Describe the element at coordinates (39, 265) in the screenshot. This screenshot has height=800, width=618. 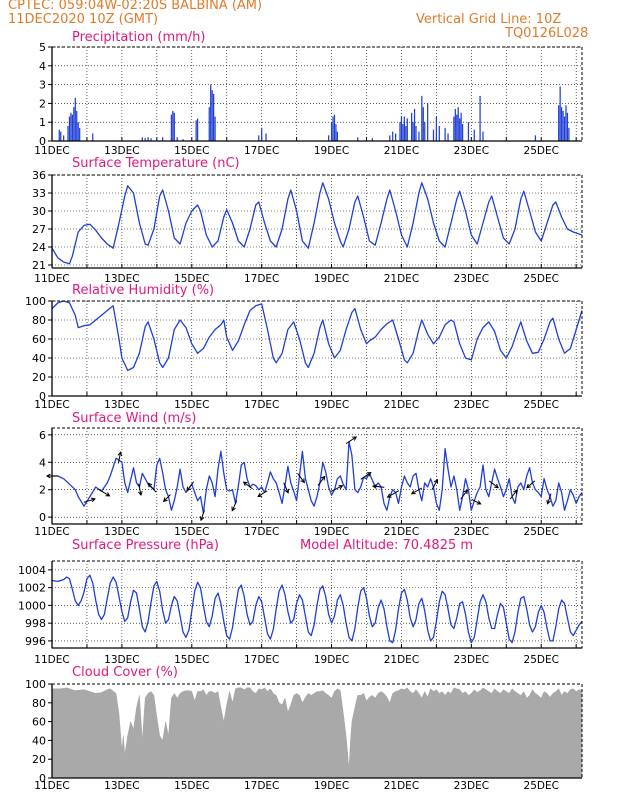
I see `y-tick-label: 21` at that location.